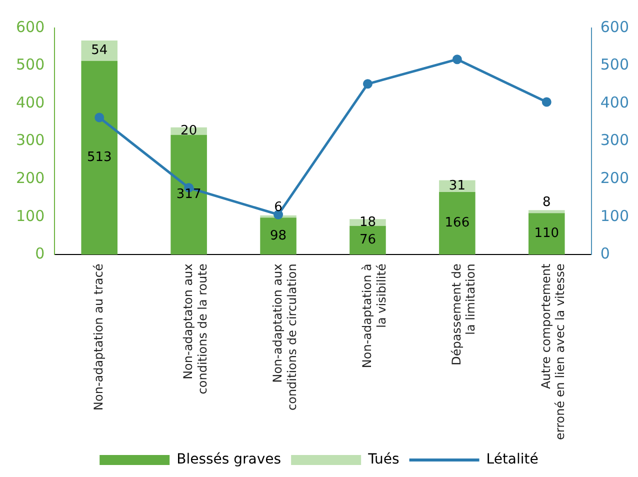 The width and height of the screenshot is (638, 477). What do you see at coordinates (374, 316) in the screenshot?
I see `x-tick-label: Non-adaptation à la visibilité` at bounding box center [374, 316].